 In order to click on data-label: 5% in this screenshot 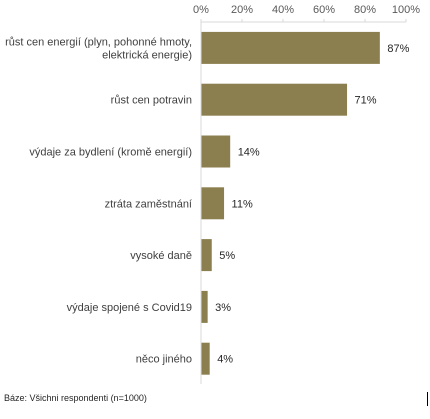, I will do `click(227, 256)`.